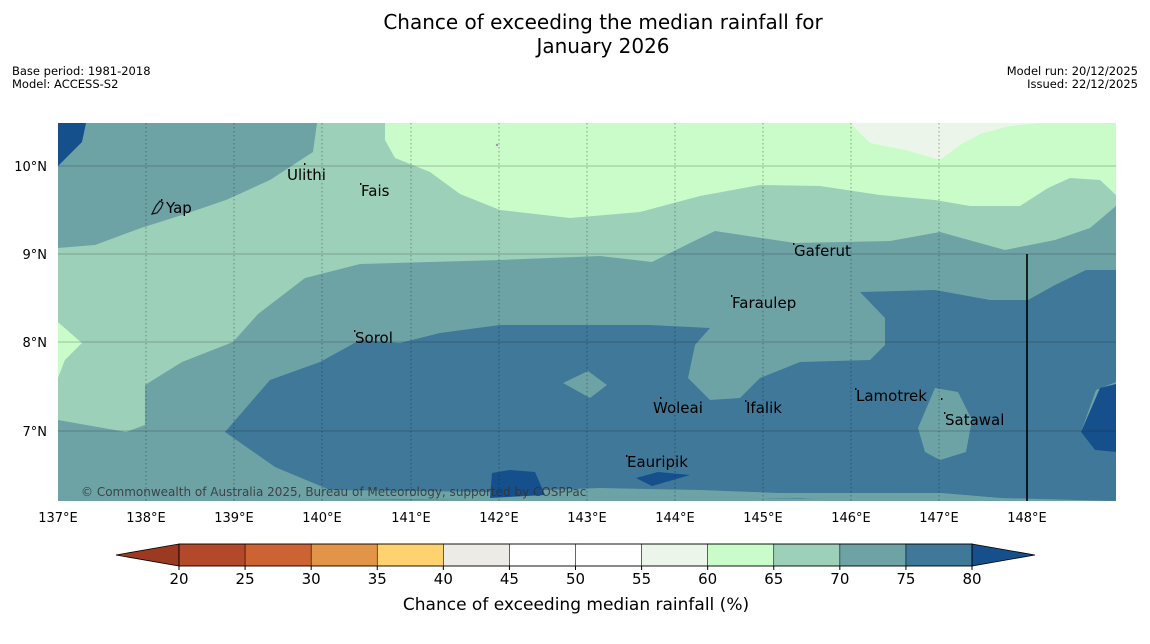 The height and width of the screenshot is (644, 1150). Describe the element at coordinates (641, 579) in the screenshot. I see `colorbar-tick-label: 55` at that location.